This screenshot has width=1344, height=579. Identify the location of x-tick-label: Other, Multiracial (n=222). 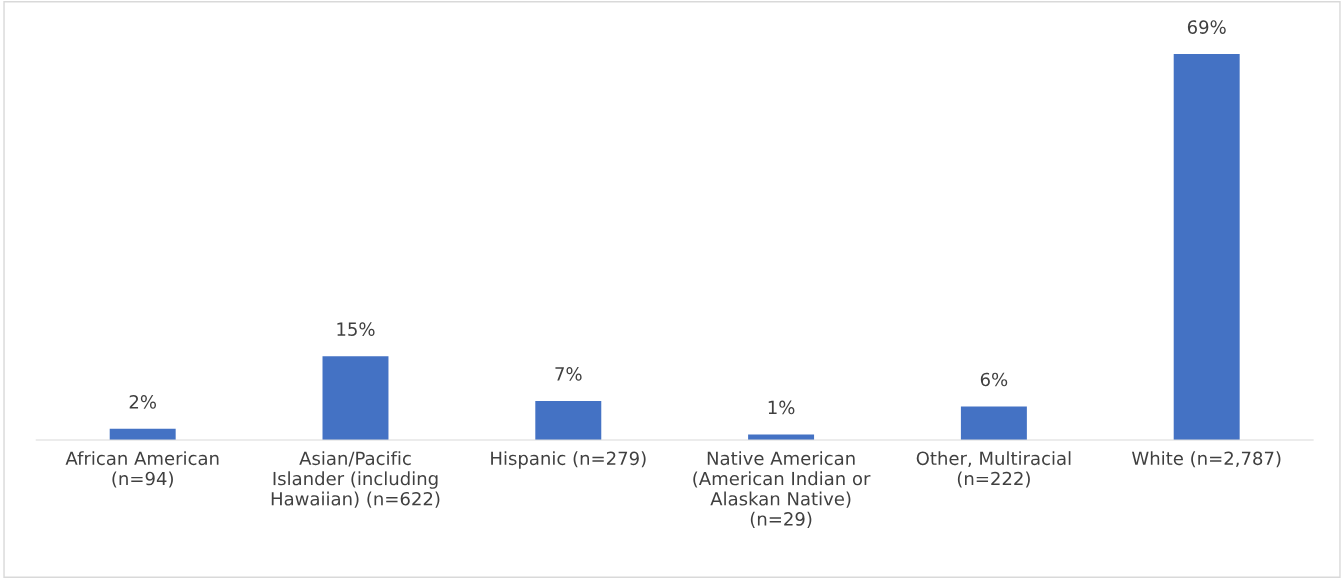
(993, 469).